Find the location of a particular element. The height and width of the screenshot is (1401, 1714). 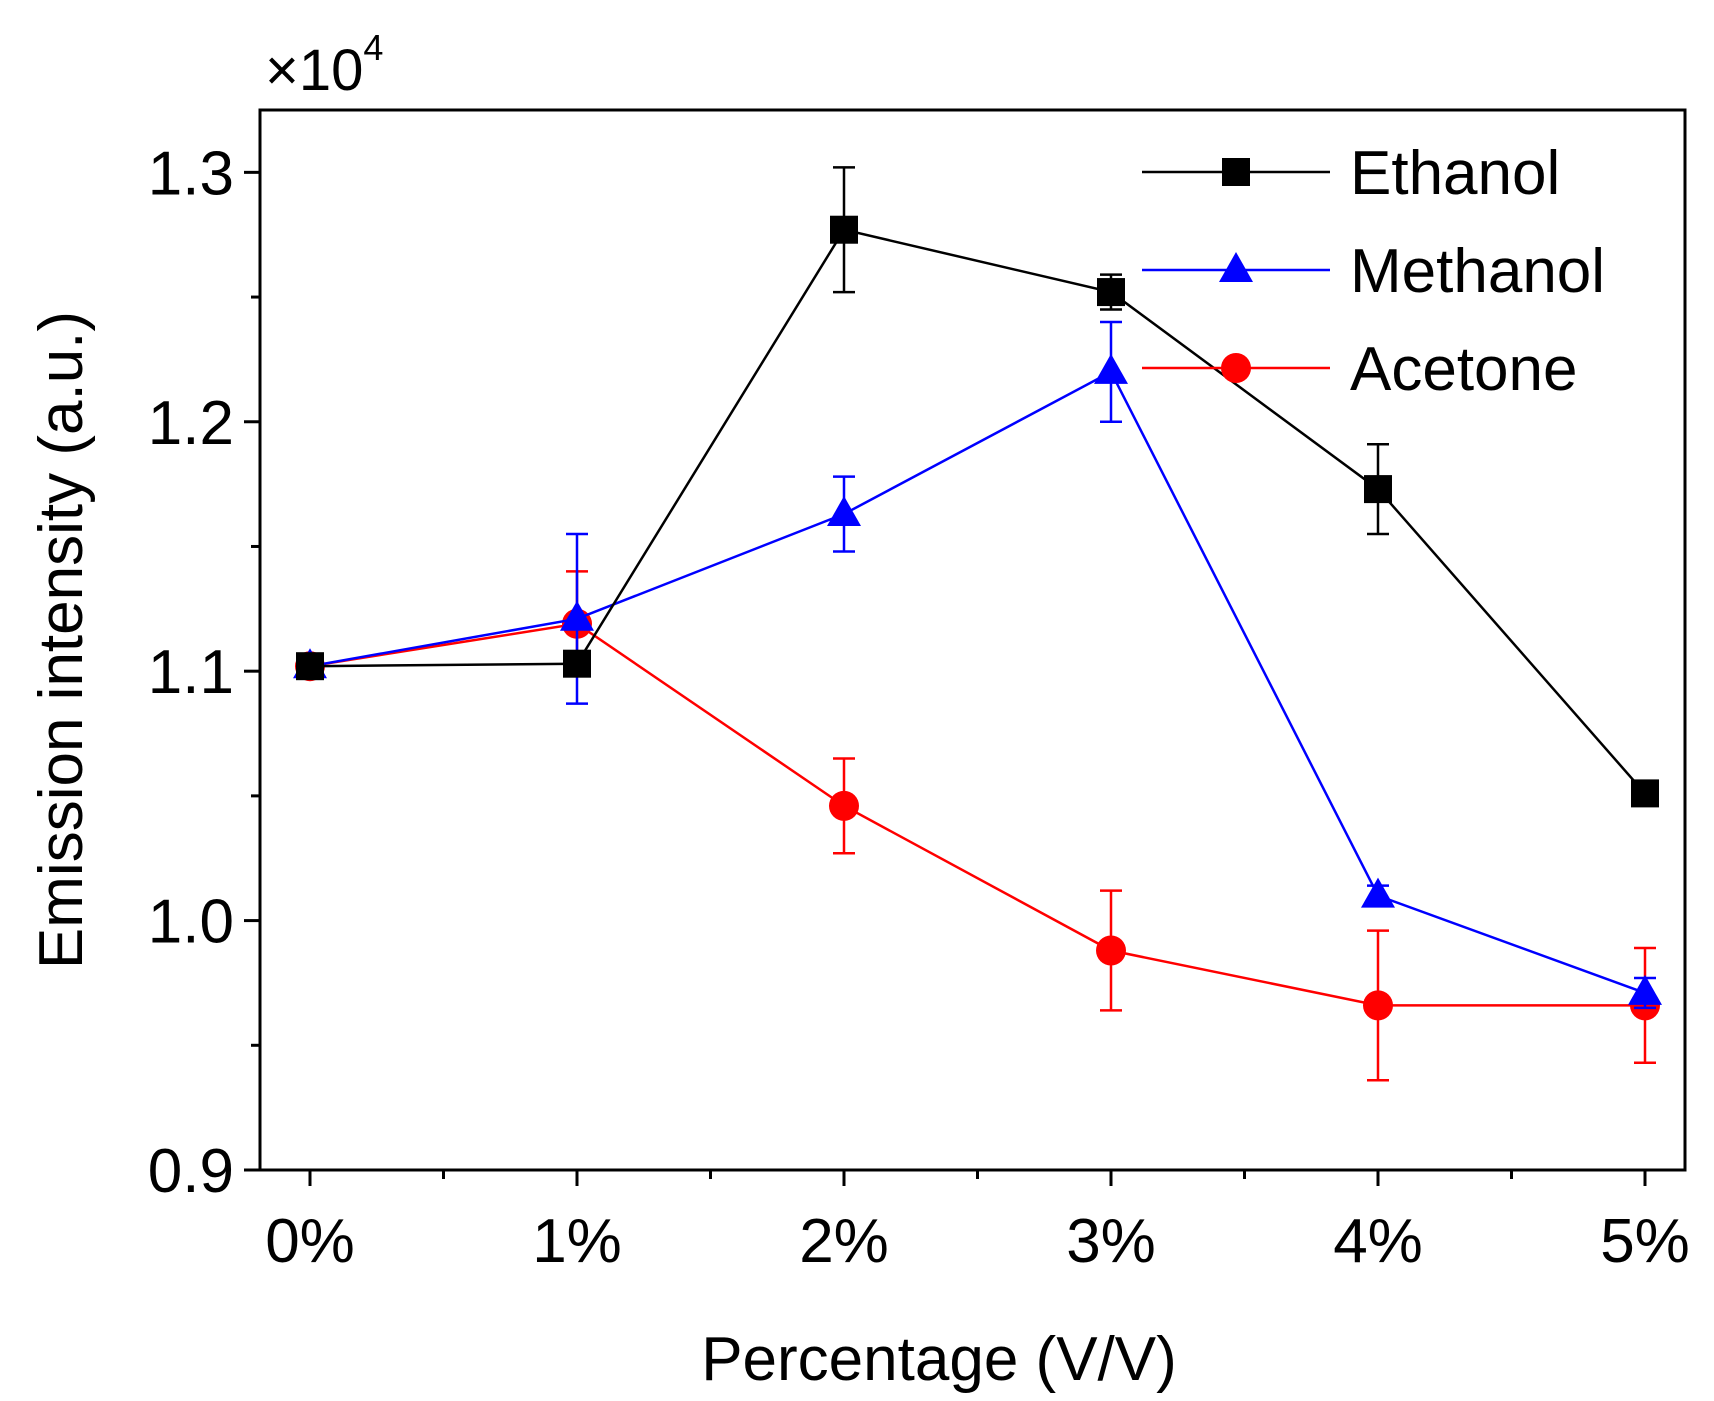

legend-label: Methanol is located at coordinates (1477, 271).